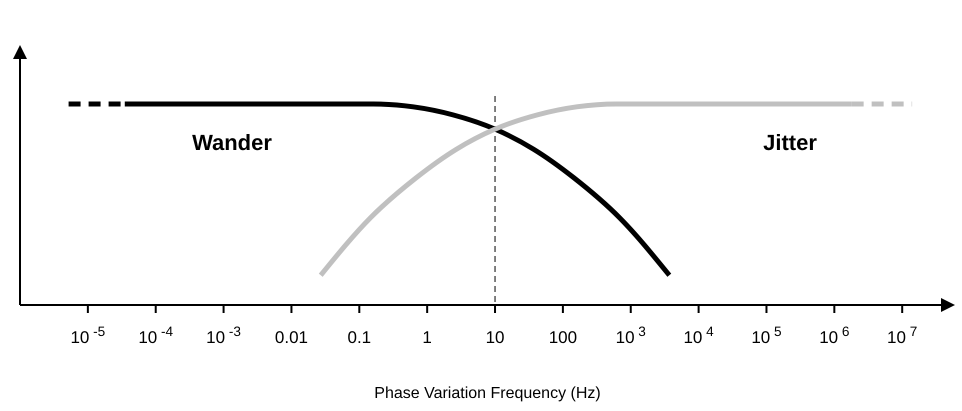 The image size is (962, 411). What do you see at coordinates (790, 142) in the screenshot?
I see `series-label: Jitter` at bounding box center [790, 142].